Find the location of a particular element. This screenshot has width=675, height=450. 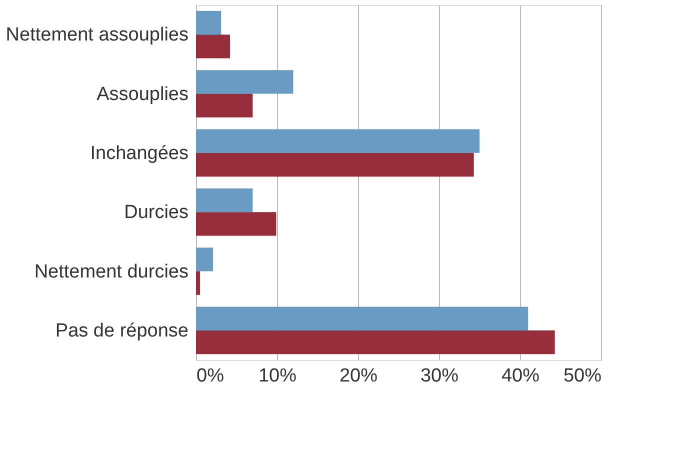

y-tick-label: Nettement durcies is located at coordinates (111, 271).